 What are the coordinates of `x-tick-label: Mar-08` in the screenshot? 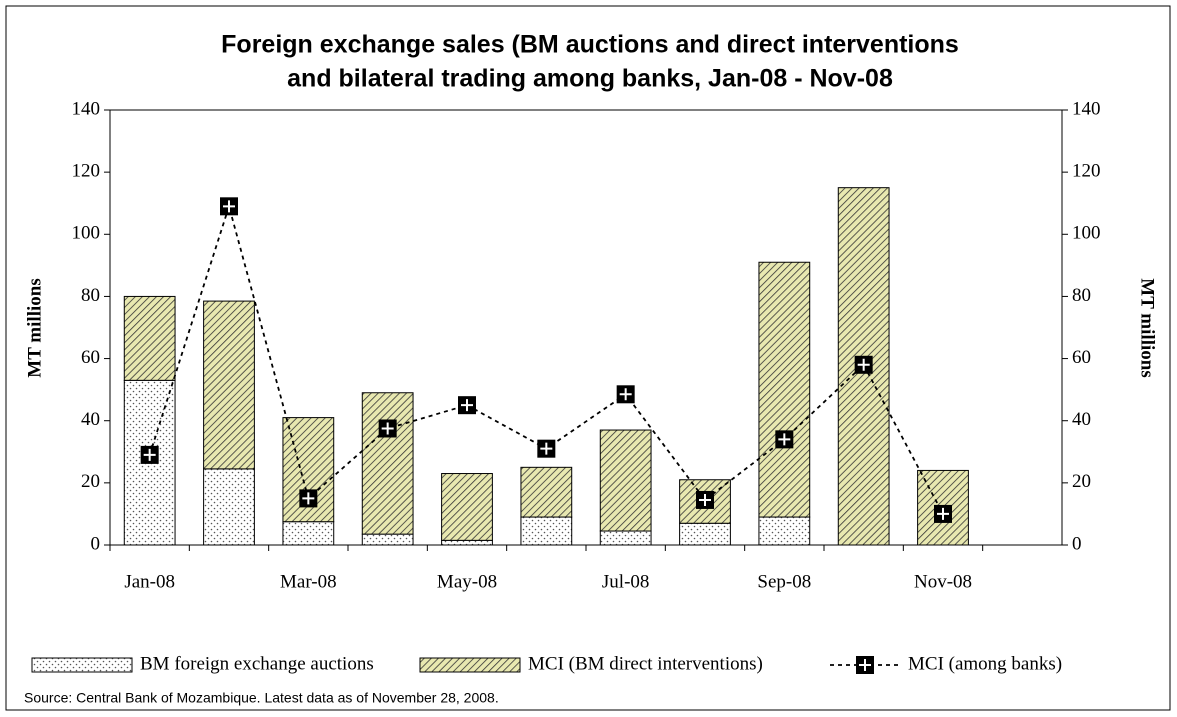 It's located at (308, 581).